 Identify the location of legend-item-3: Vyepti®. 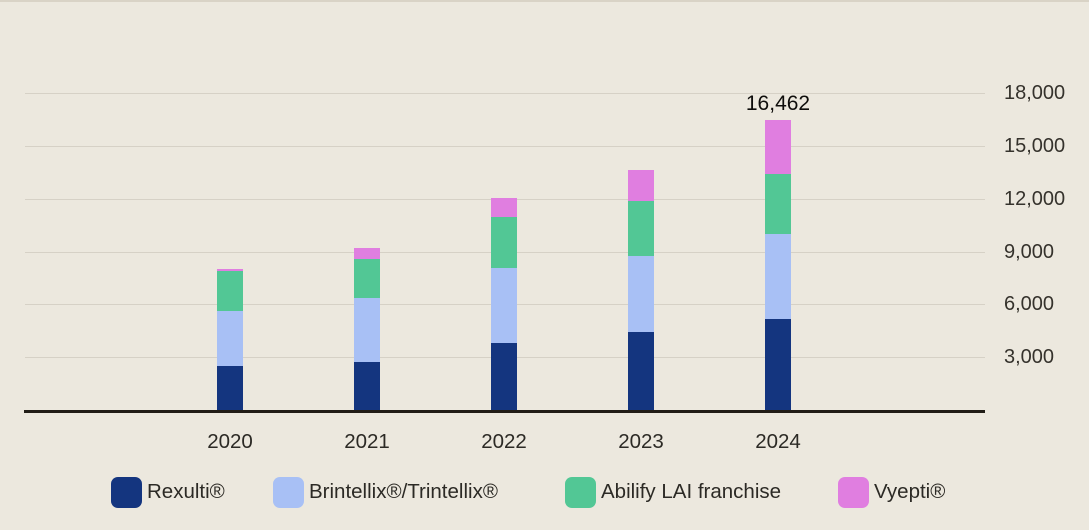
(891, 492).